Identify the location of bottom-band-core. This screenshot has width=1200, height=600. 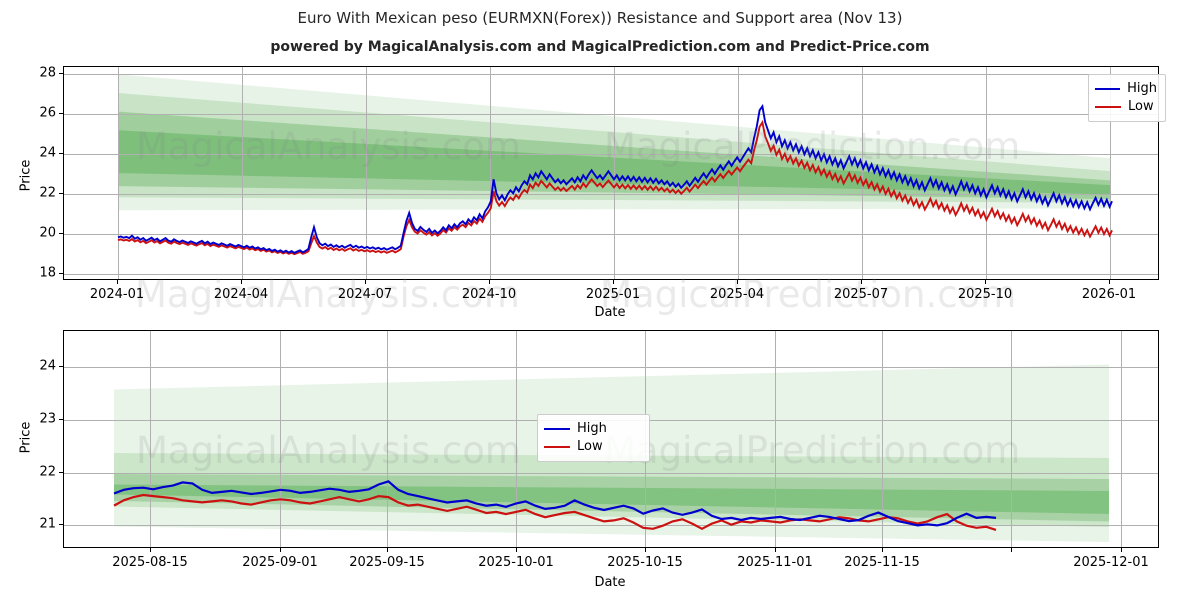
(611, 499).